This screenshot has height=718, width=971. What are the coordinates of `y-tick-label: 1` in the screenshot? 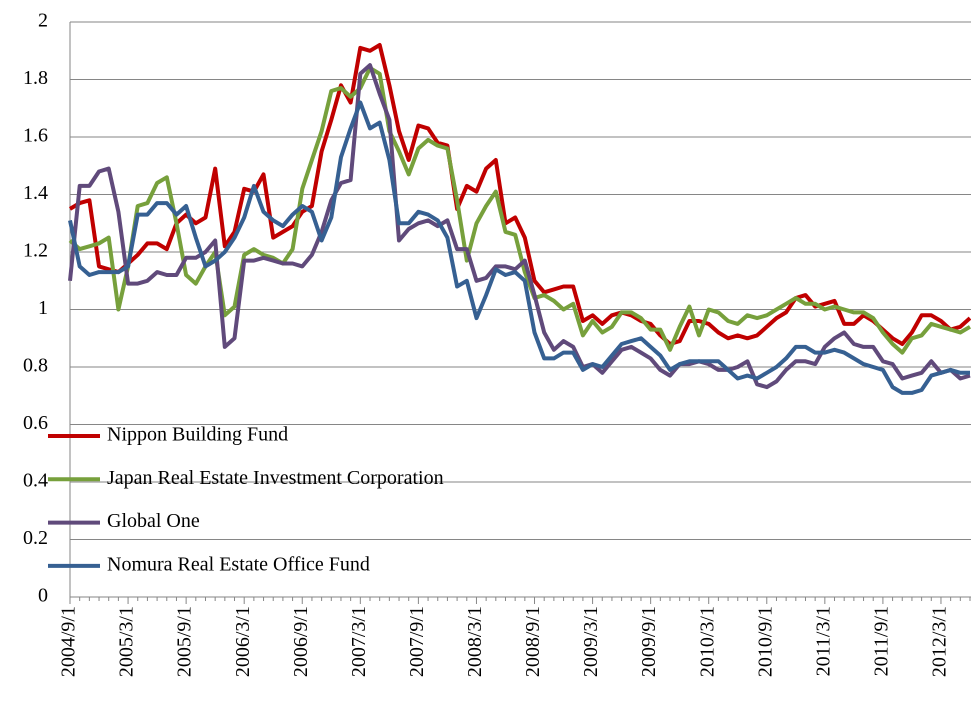 It's located at (43, 308).